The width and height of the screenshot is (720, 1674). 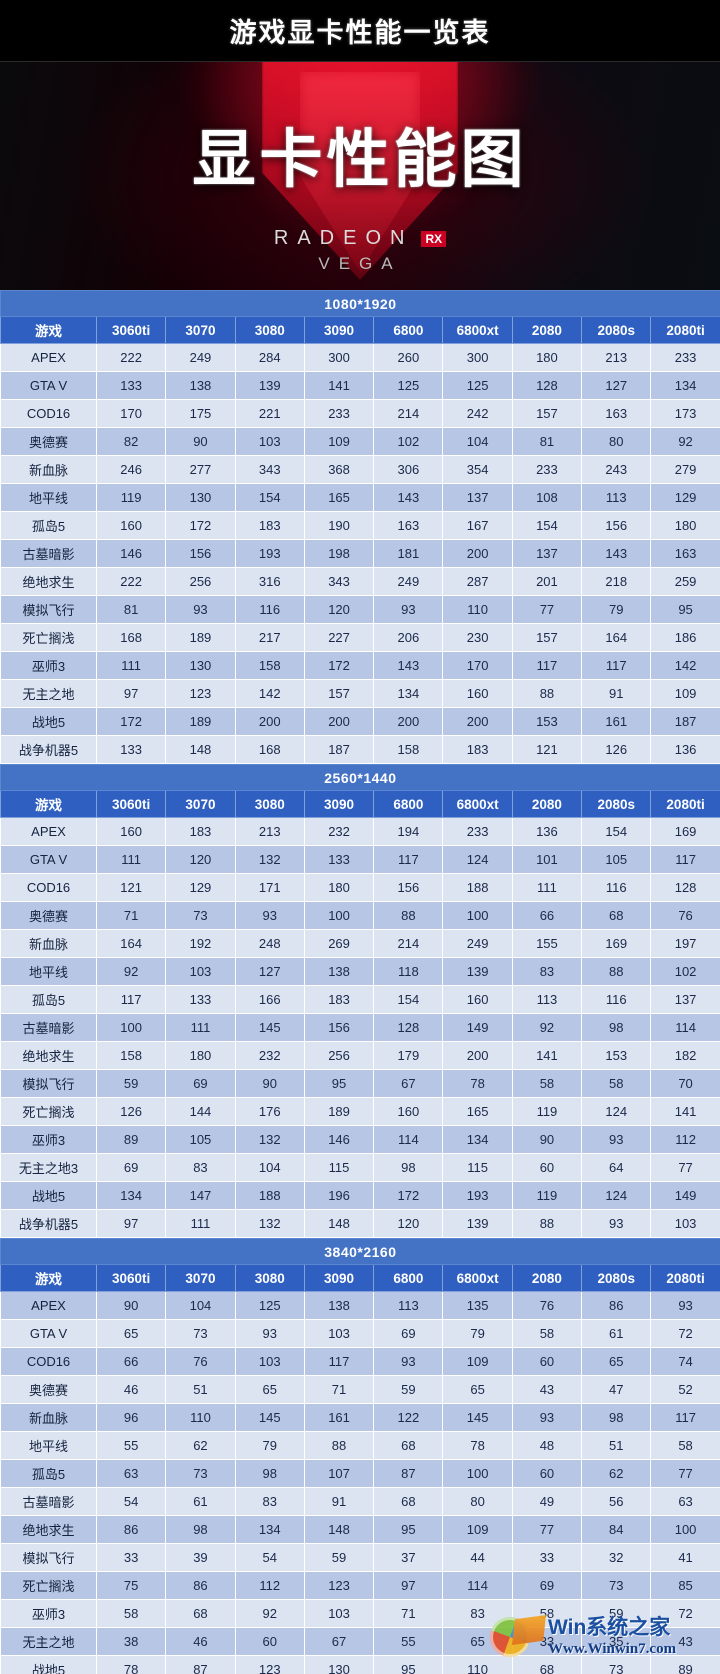 What do you see at coordinates (685, 553) in the screenshot?
I see `fps-value-cell: 163` at bounding box center [685, 553].